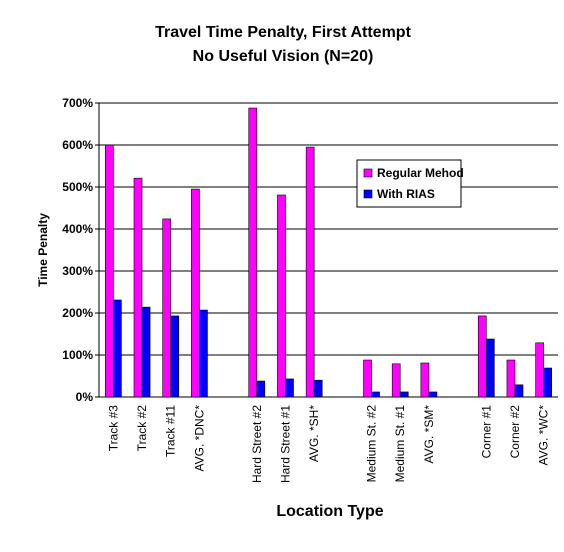  What do you see at coordinates (429, 434) in the screenshot?
I see `x-tick-label: AVG. *SM*` at bounding box center [429, 434].